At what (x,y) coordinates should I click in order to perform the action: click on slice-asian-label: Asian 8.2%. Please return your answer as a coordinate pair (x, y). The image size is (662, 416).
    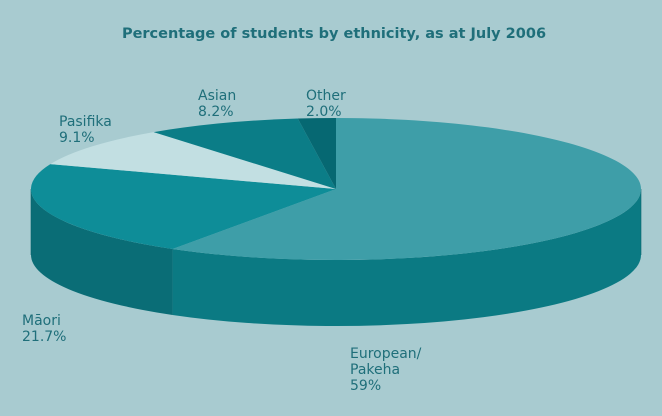
    Looking at the image, I should click on (217, 104).